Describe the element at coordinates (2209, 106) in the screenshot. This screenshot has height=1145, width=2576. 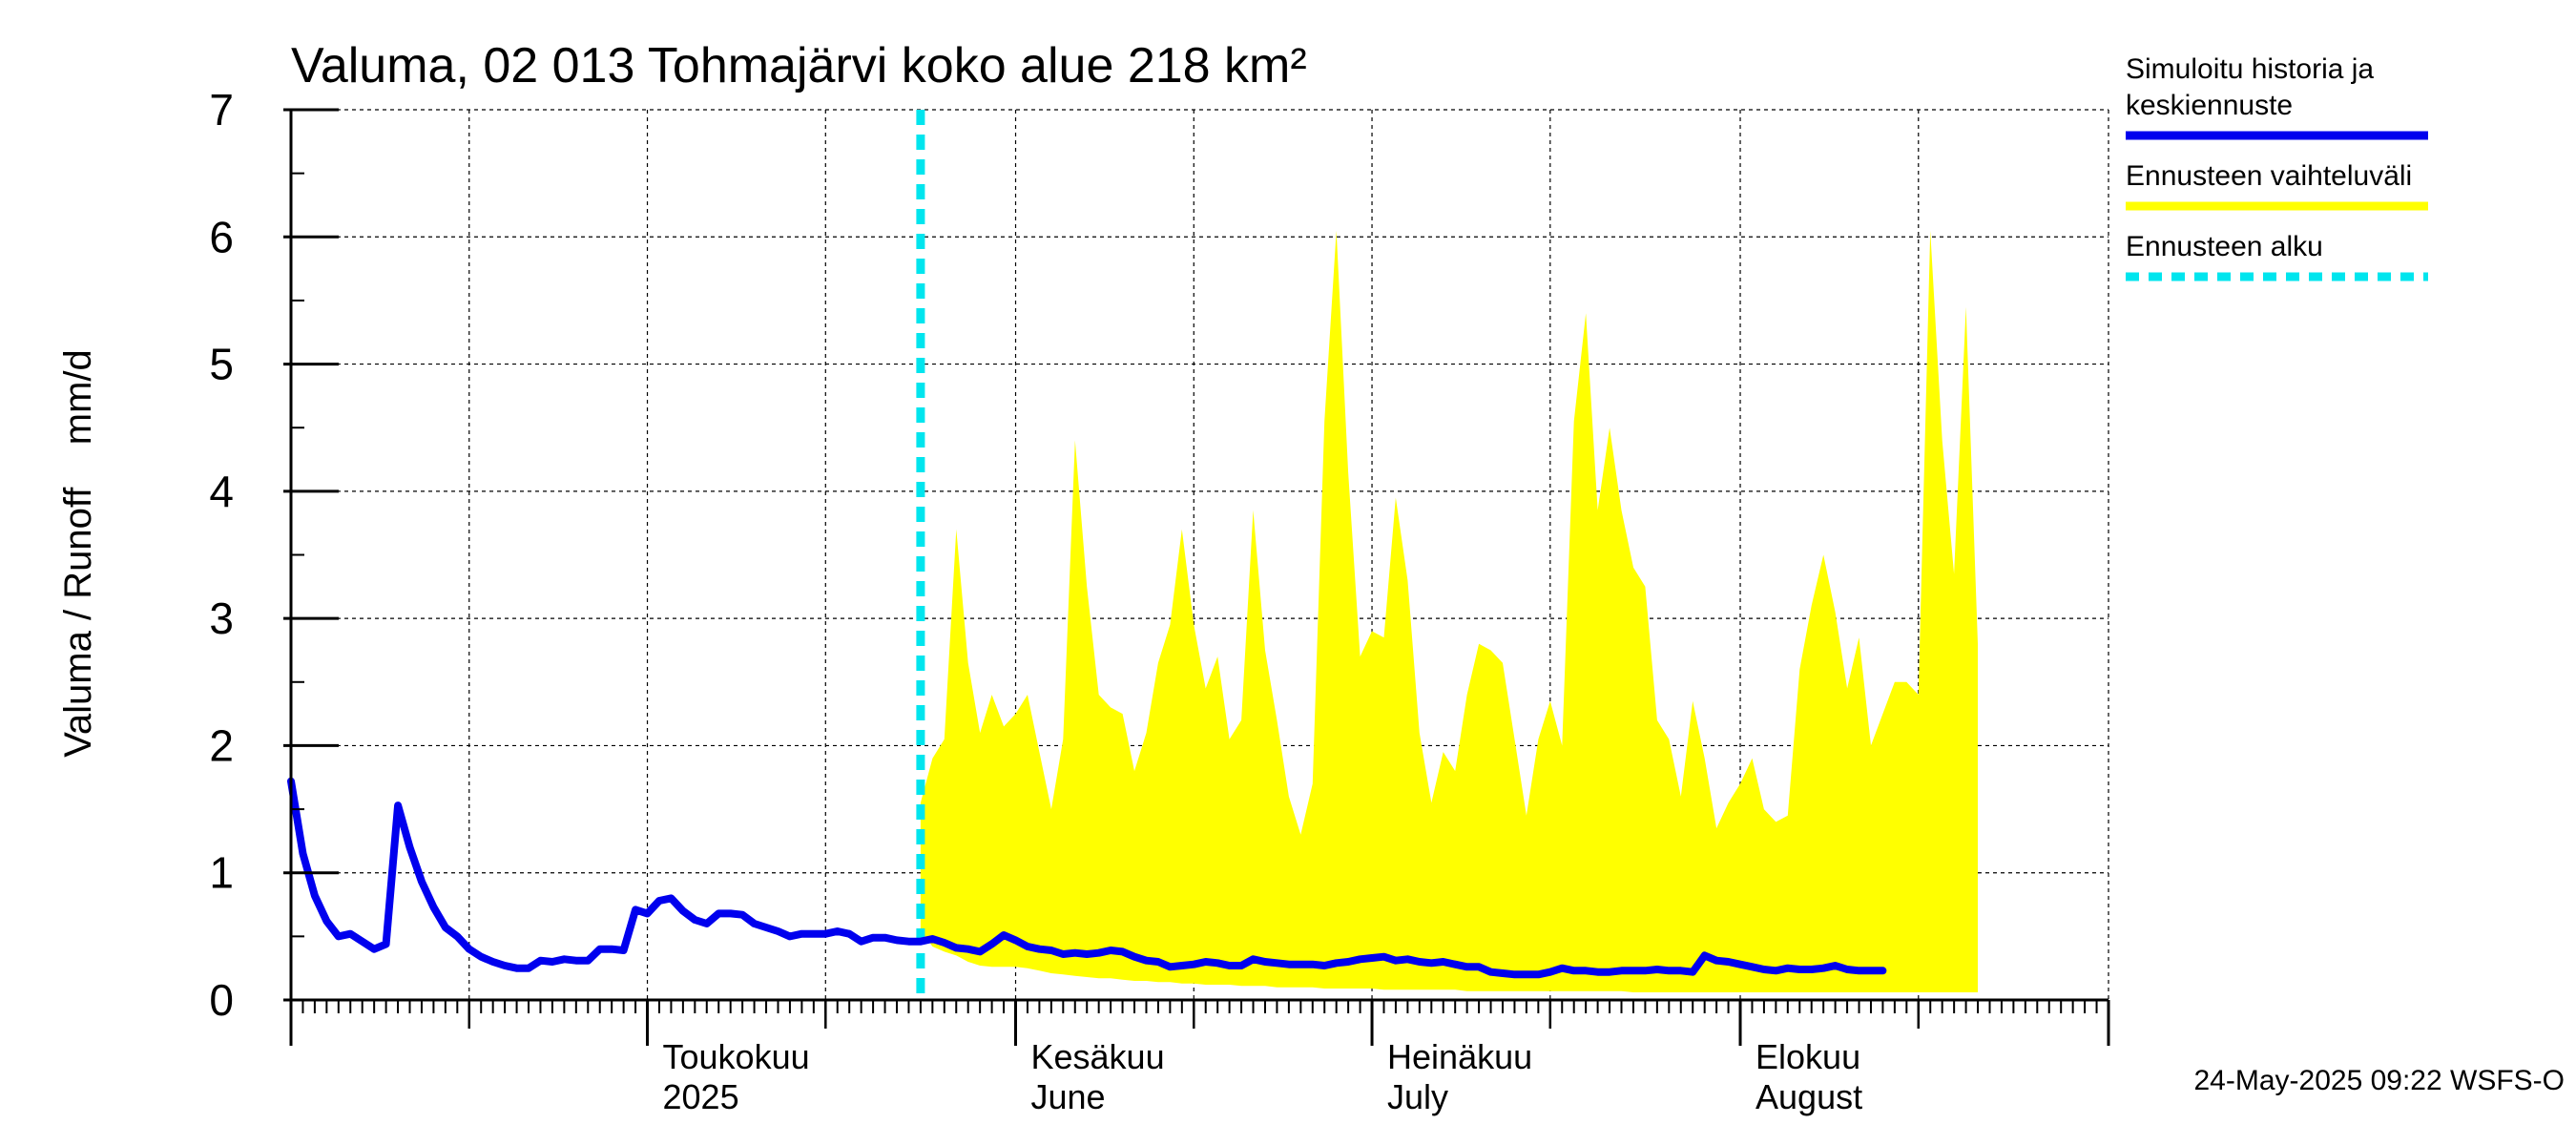
I see `legend-label-line2: keskiennuste` at that location.